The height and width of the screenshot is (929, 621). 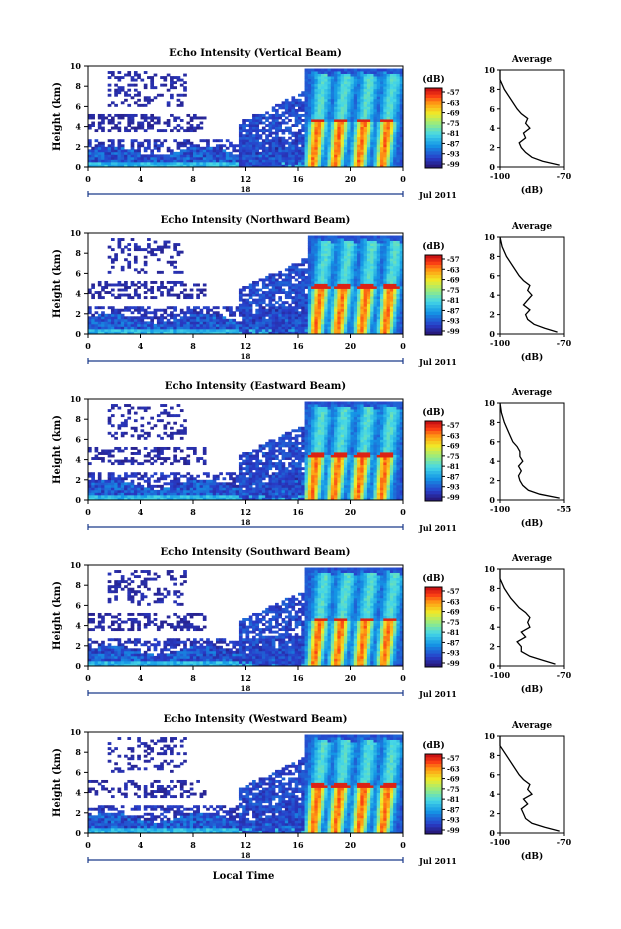 I want to click on colorbar-tick-label: -57, so click(x=453, y=92).